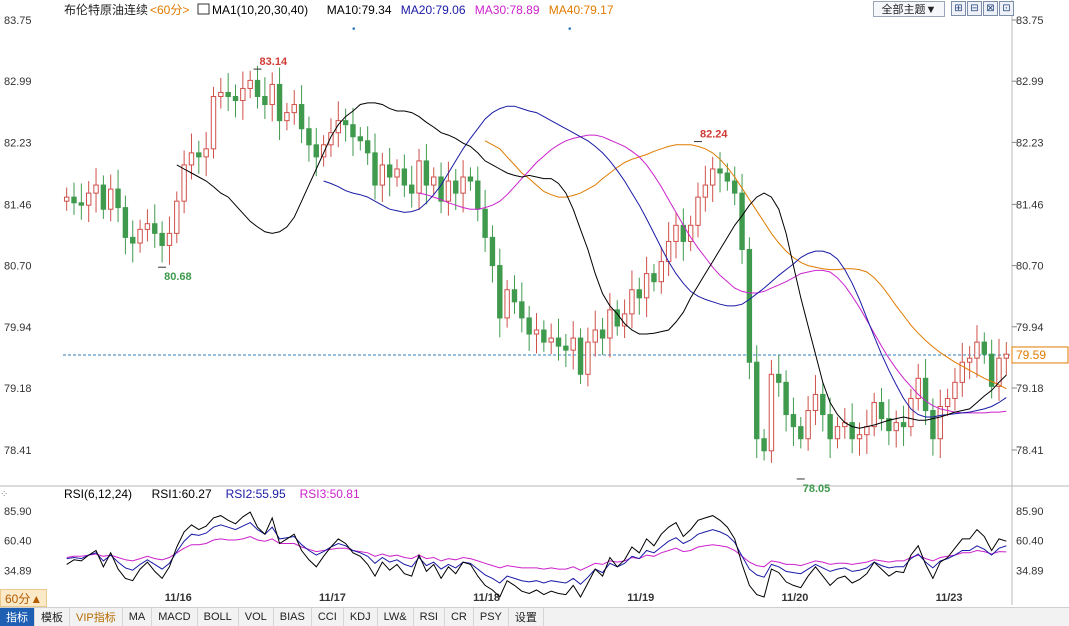  What do you see at coordinates (949, 598) in the screenshot?
I see `date-tick-label: 11/23` at bounding box center [949, 598].